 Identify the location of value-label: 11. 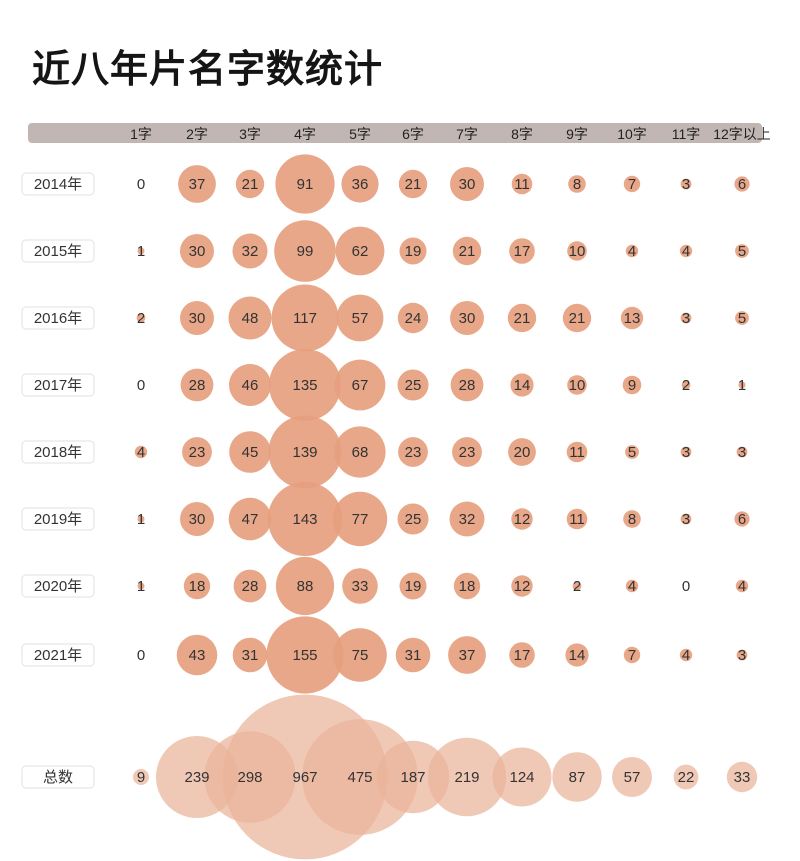
(577, 452).